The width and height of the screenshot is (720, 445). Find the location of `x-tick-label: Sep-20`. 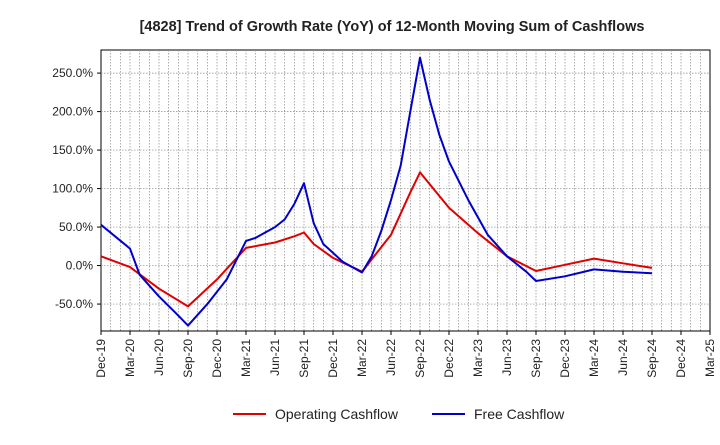

x-tick-label: Sep-20 is located at coordinates (188, 358).